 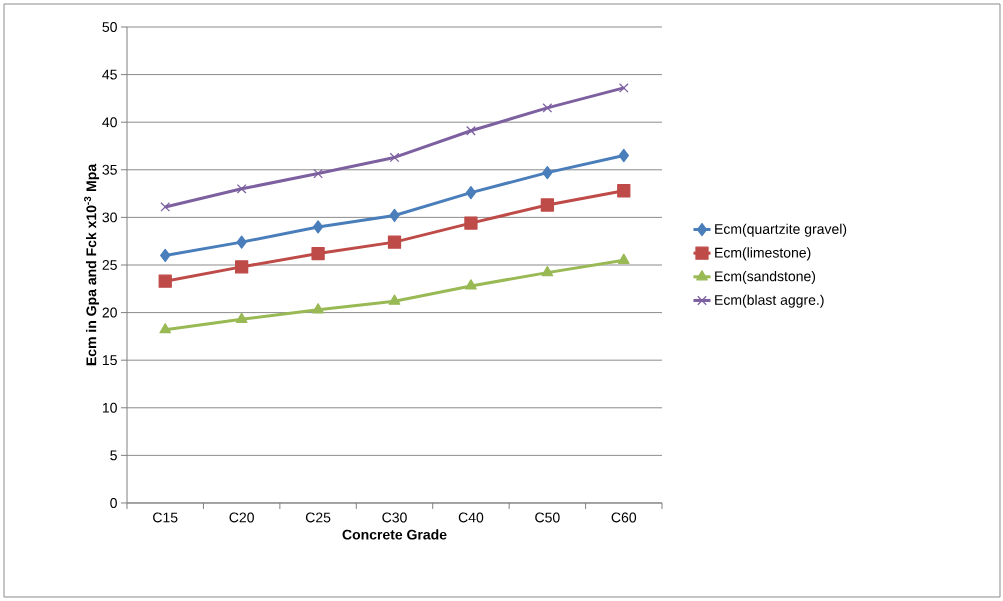 I want to click on y-tick-label: 30, so click(x=109, y=217).